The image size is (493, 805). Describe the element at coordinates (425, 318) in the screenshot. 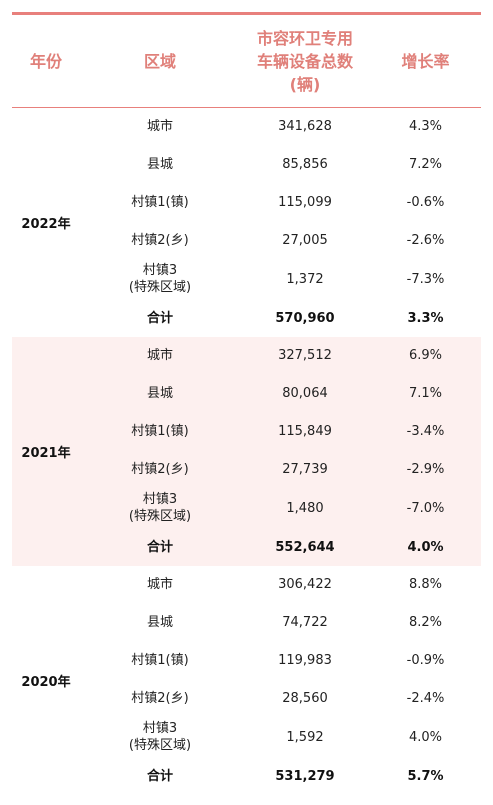

I see `total-growth: 3.3%` at that location.